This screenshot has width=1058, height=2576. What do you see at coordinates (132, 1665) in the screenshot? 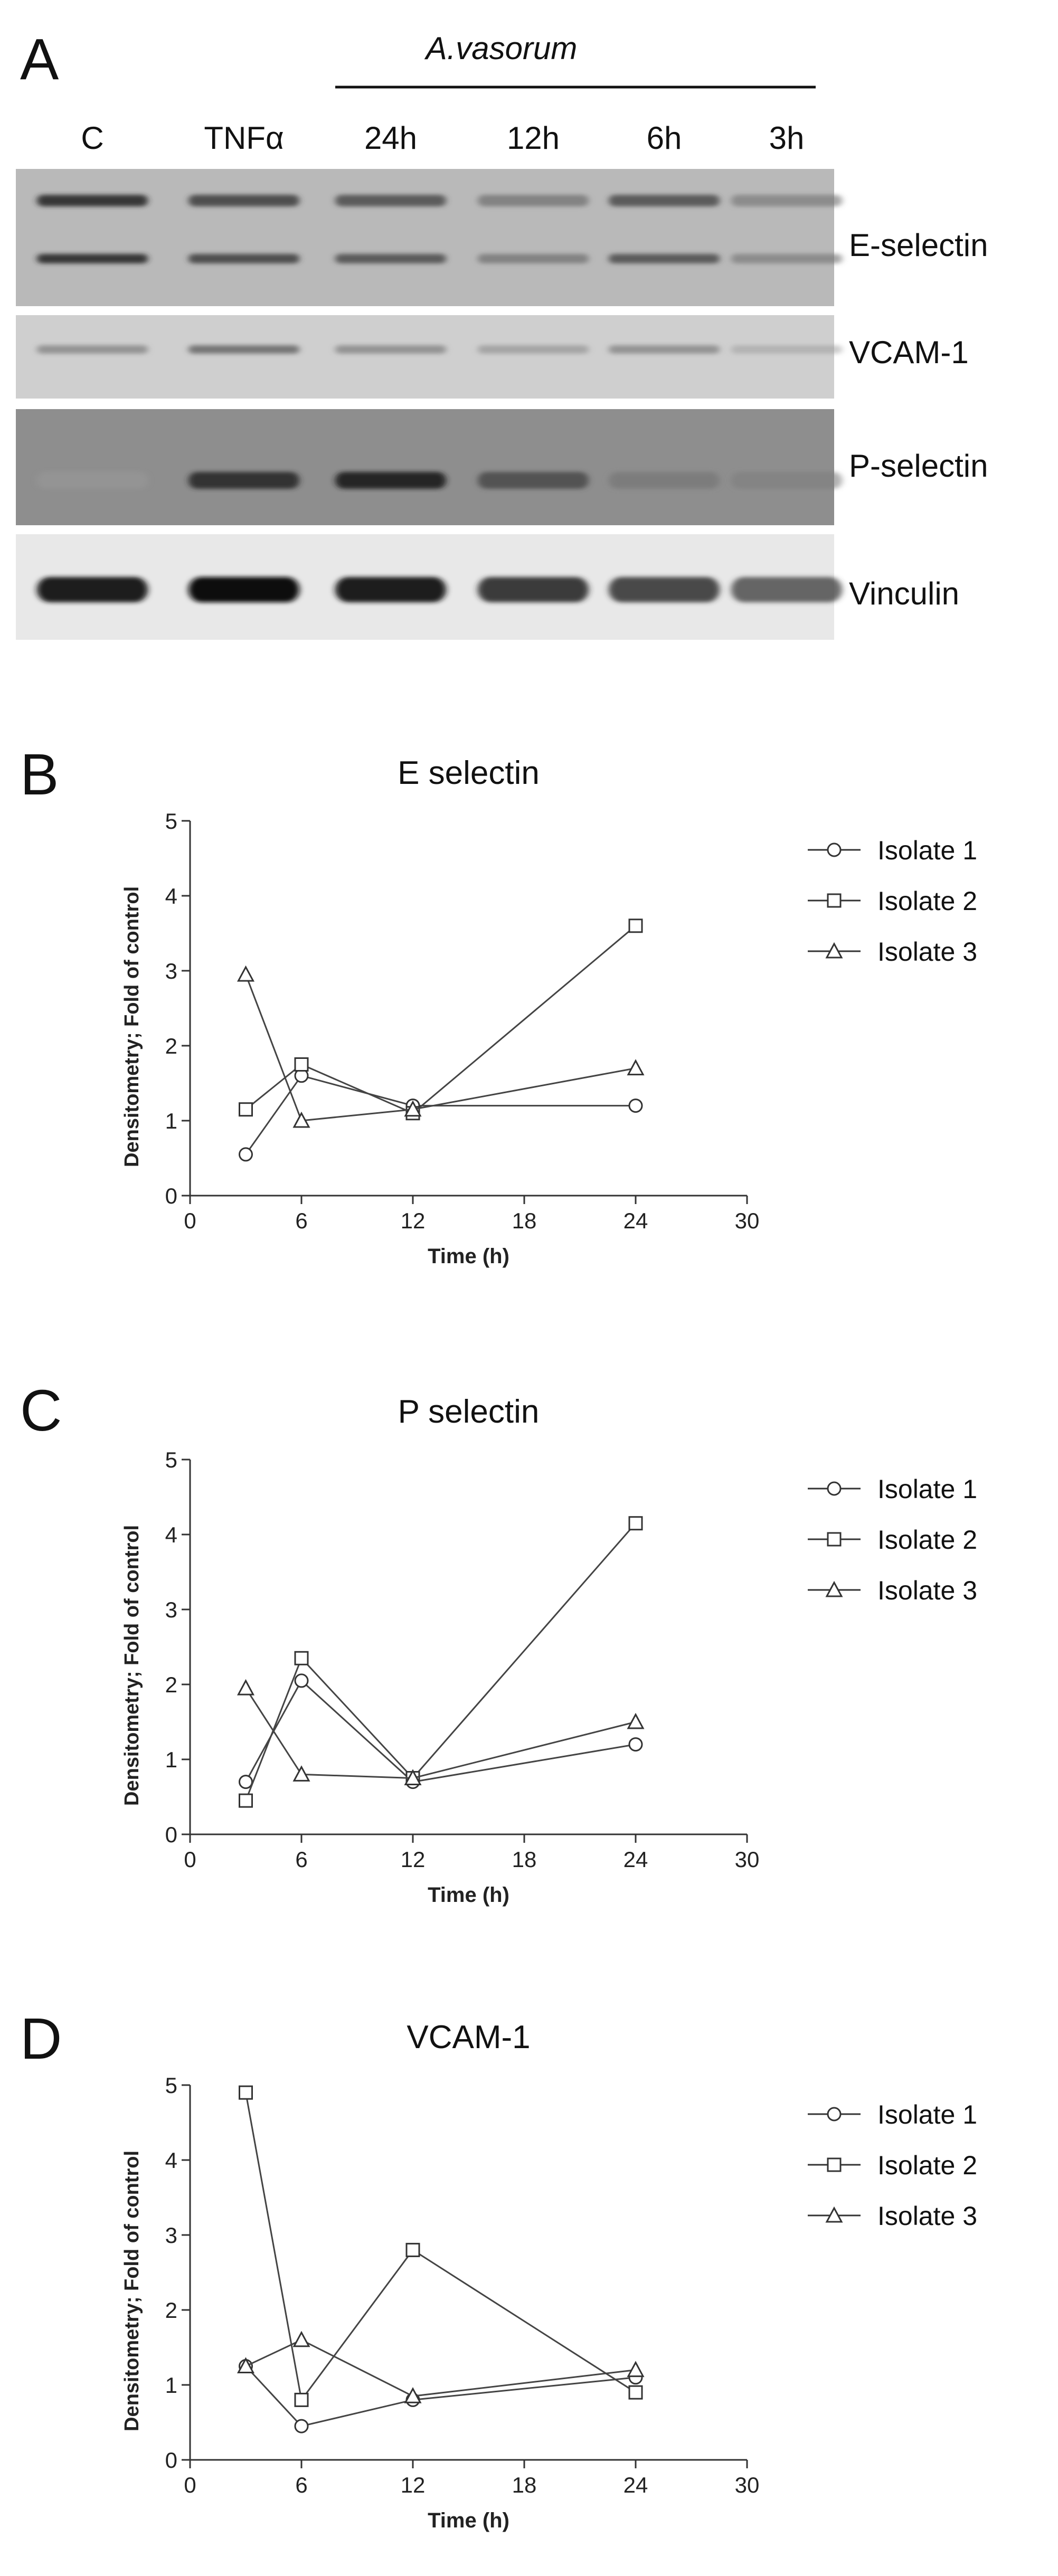
I see `y-axis-label: Densitometry; Fold of control` at bounding box center [132, 1665].